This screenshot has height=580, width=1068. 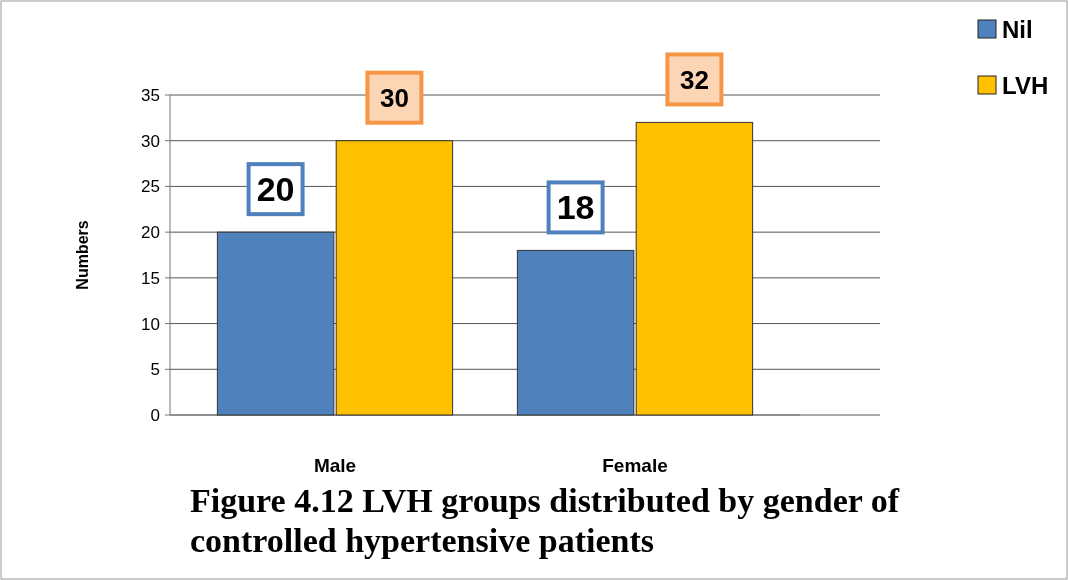 I want to click on legend-label: Nil, so click(x=1017, y=30).